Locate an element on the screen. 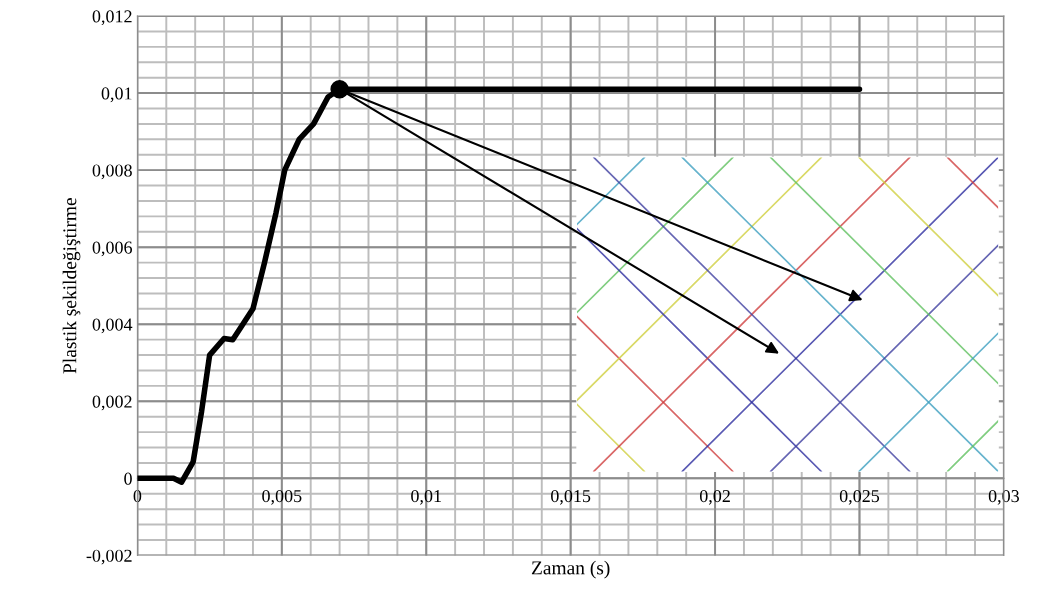 The image size is (1049, 594). x-tick-label: 0,025 is located at coordinates (859, 497).